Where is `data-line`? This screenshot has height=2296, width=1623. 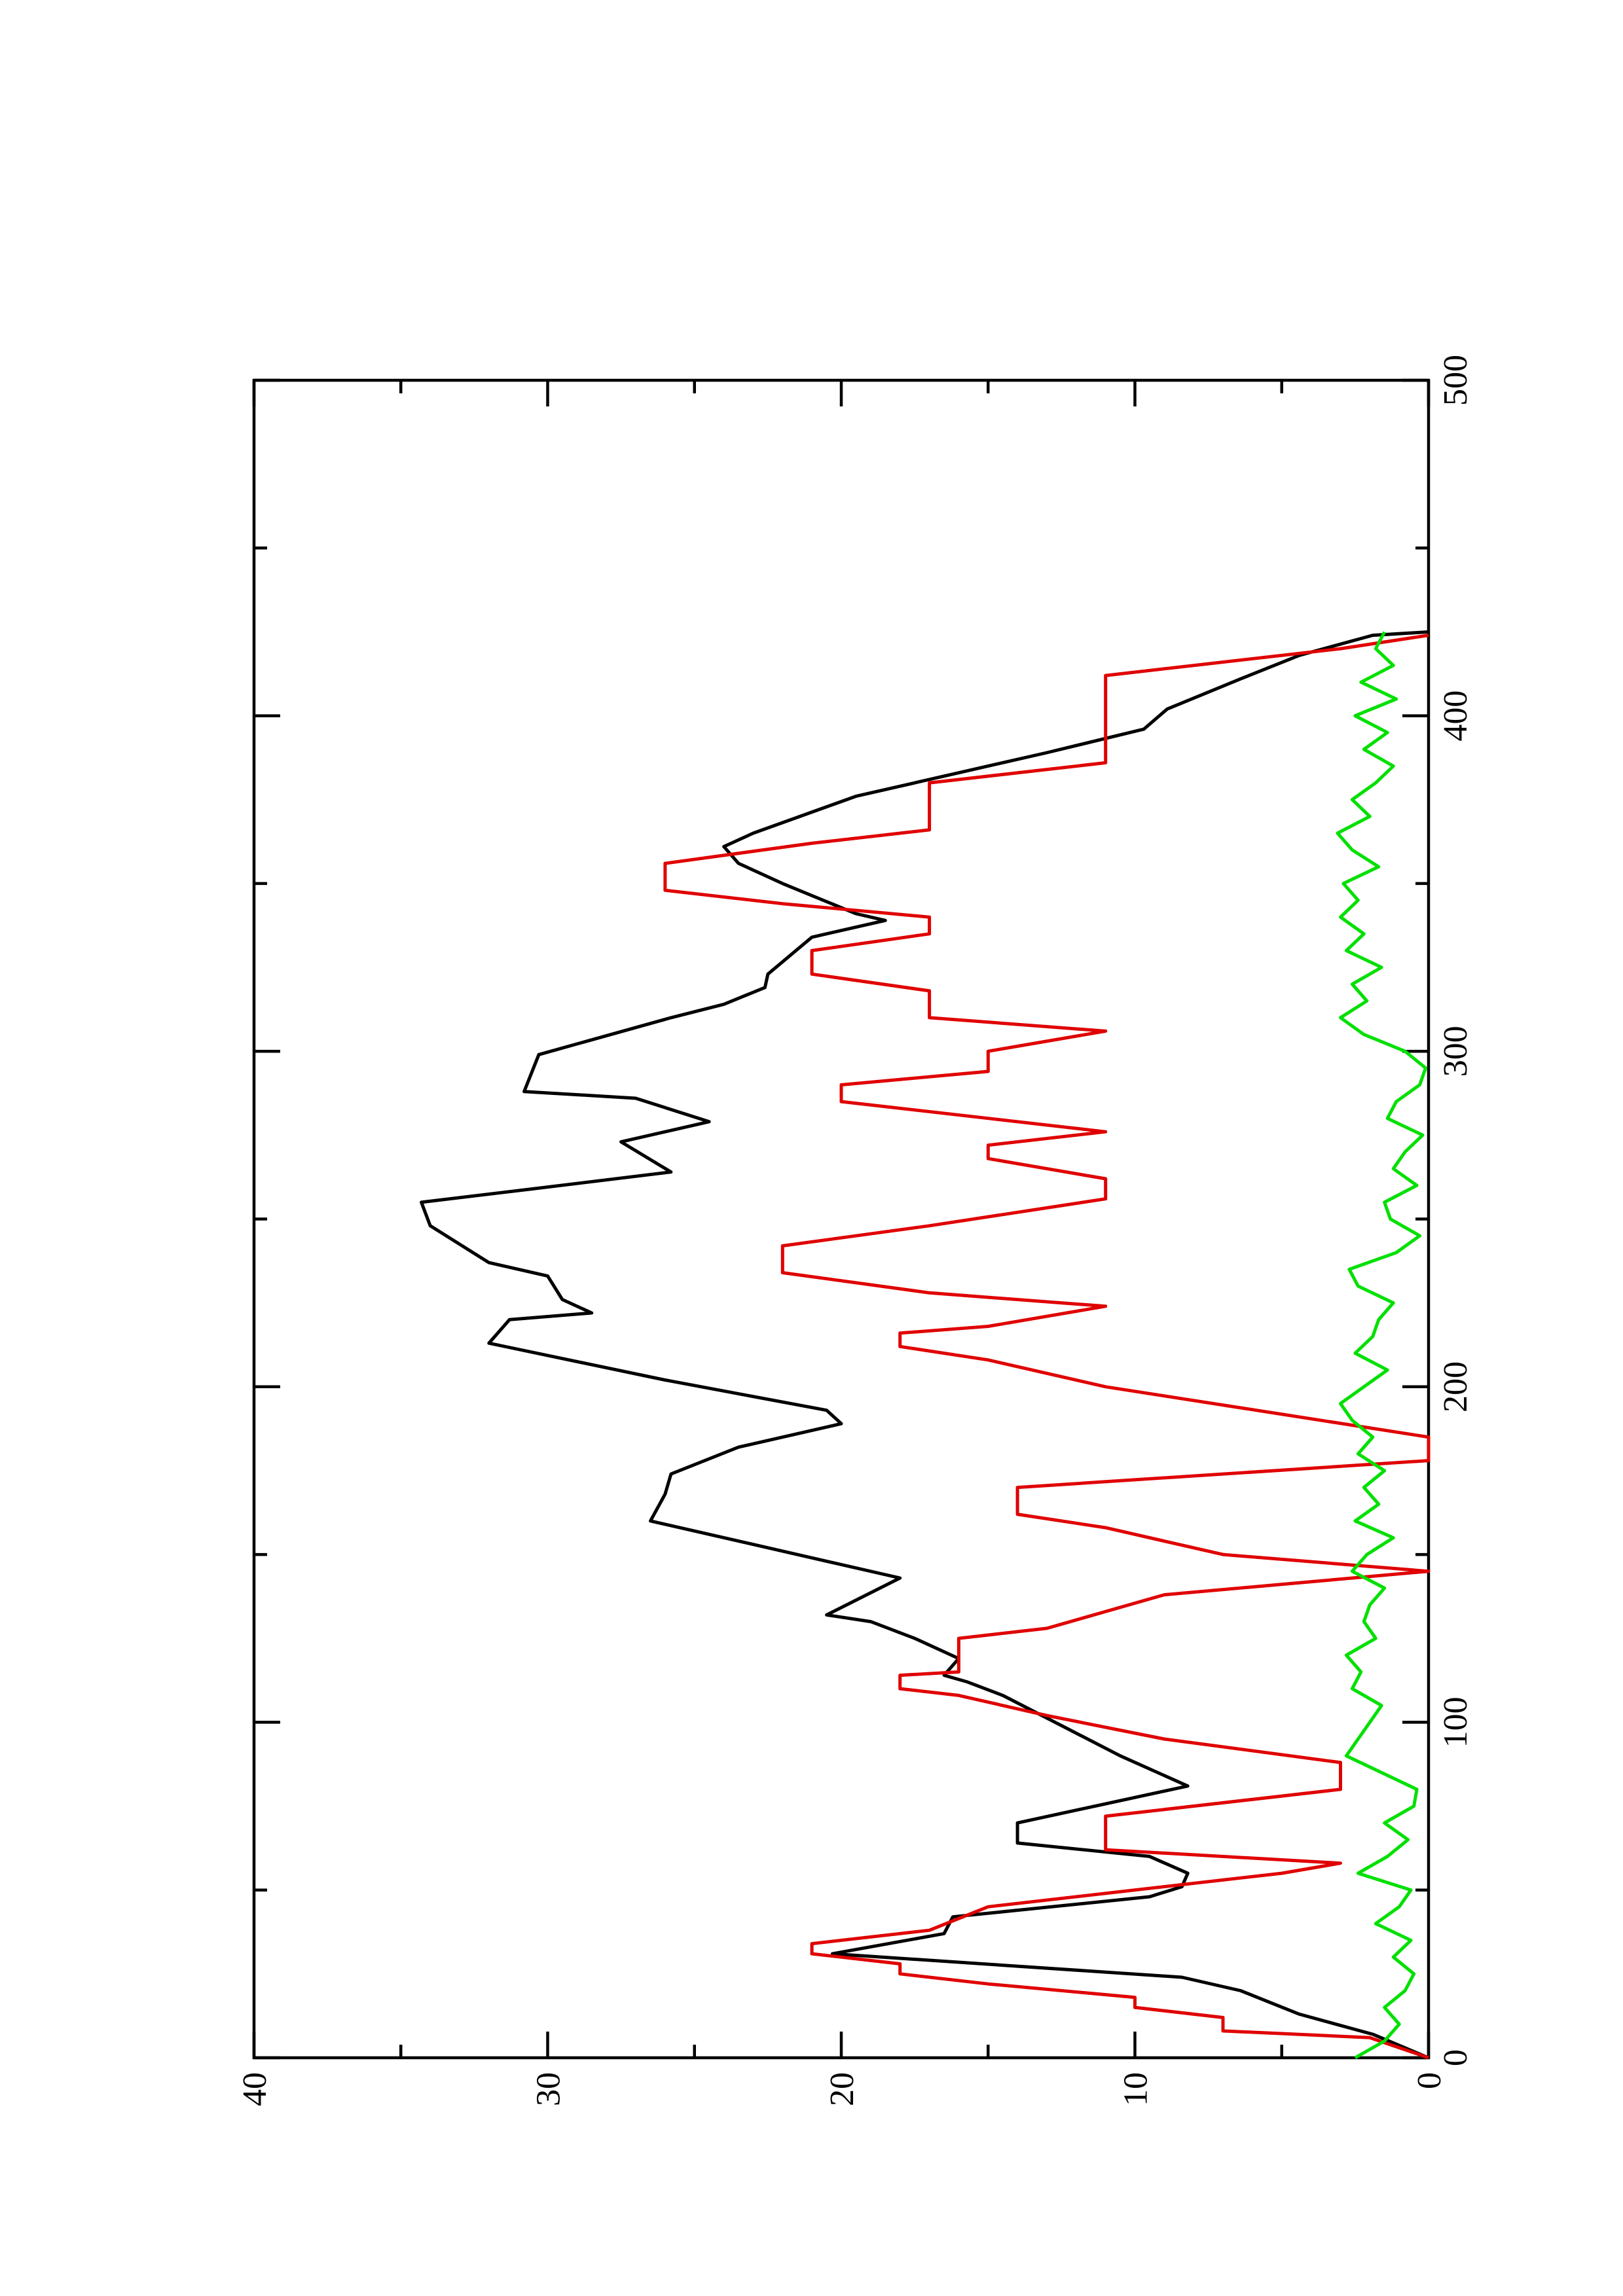
data-line is located at coordinates (1381, 1346).